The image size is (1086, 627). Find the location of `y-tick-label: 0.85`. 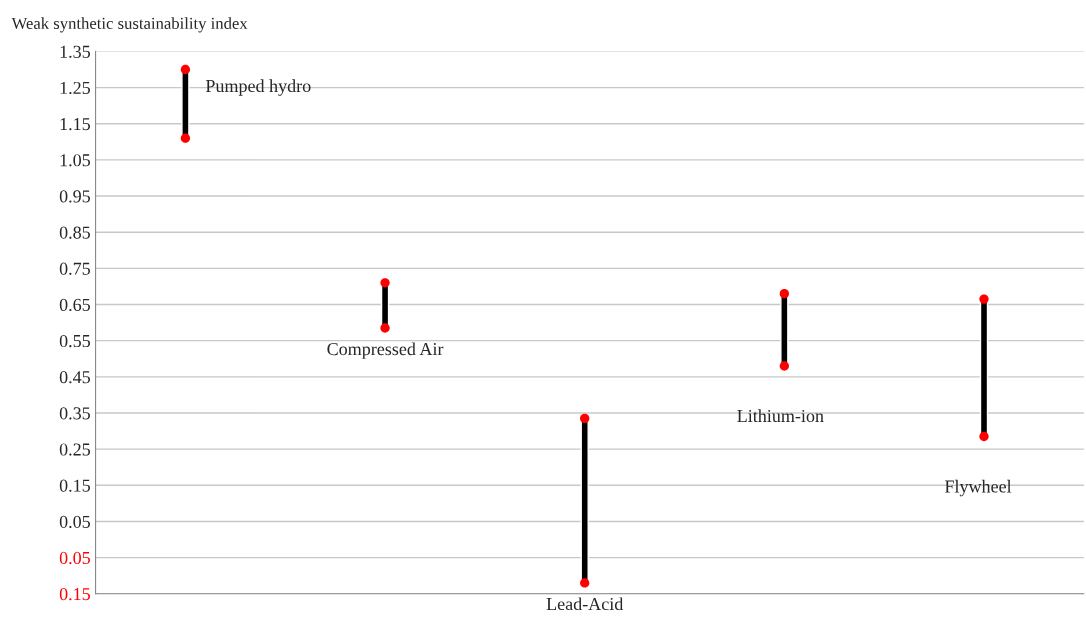

y-tick-label: 0.85 is located at coordinates (74, 232).